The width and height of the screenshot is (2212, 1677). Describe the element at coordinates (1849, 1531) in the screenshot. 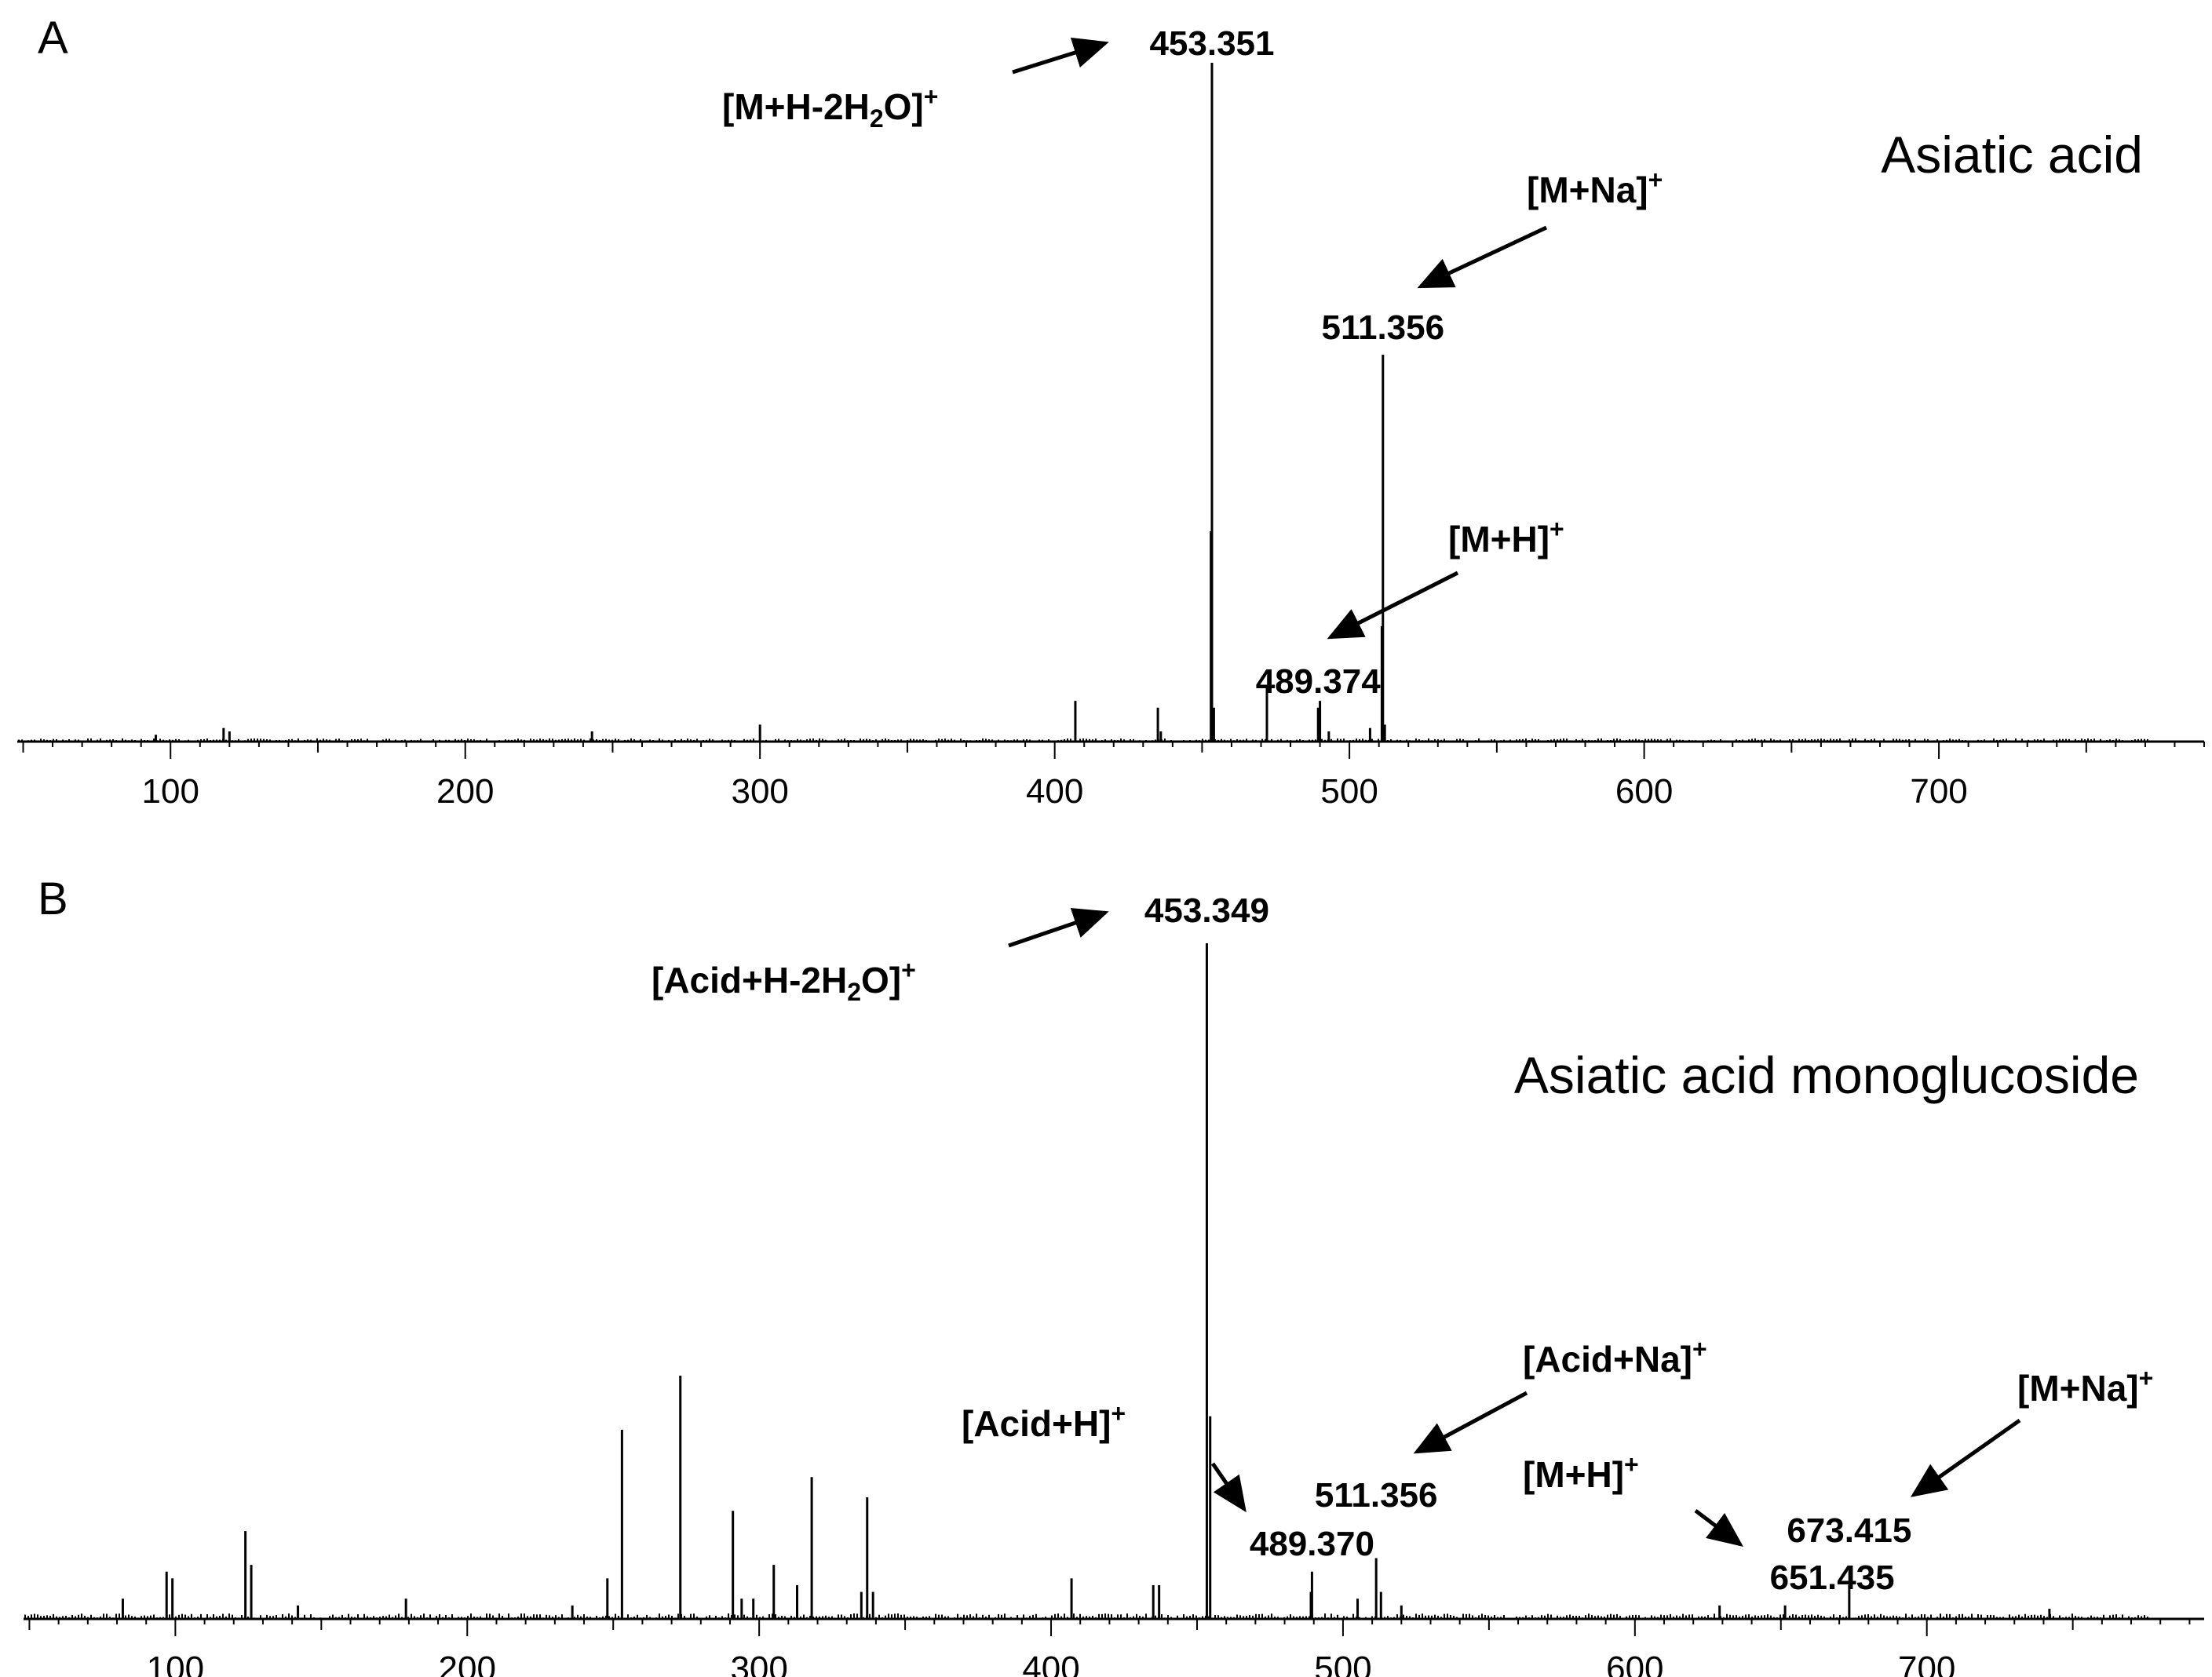

I see `peak-mz-label: 673.415` at that location.